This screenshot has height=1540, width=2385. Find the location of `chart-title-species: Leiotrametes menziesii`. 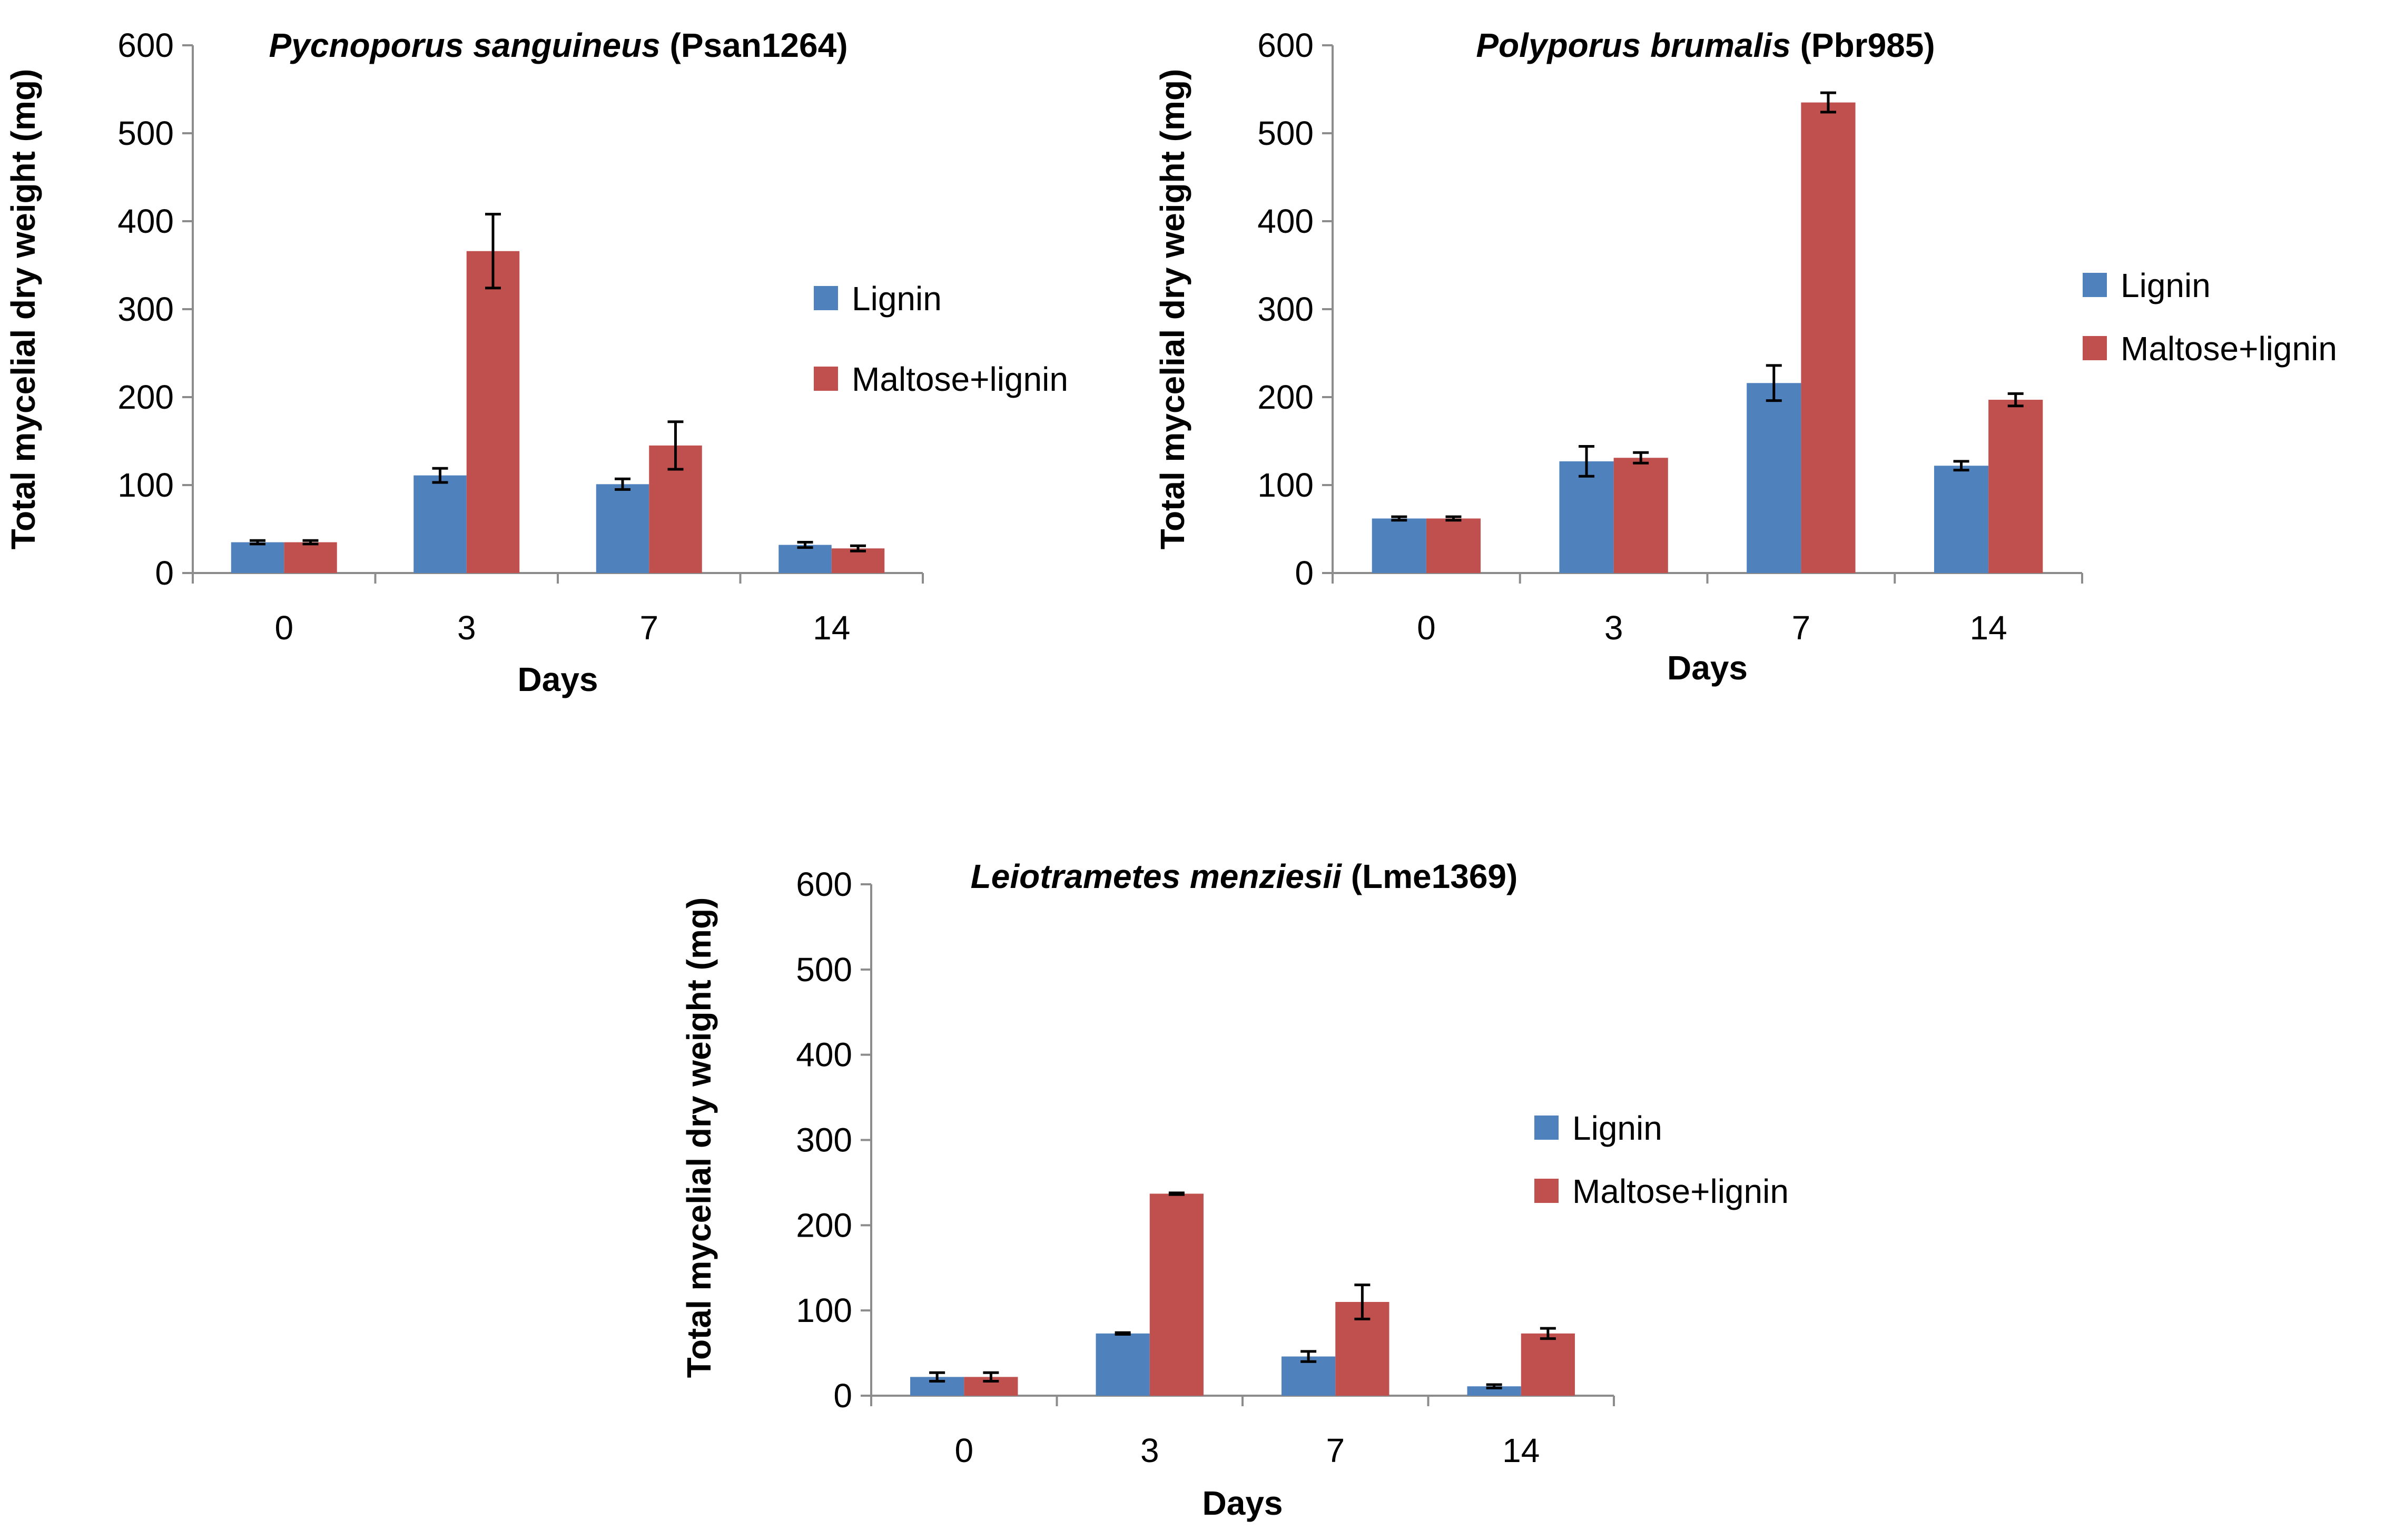

chart-title-species: Leiotrametes menziesii is located at coordinates (1157, 876).